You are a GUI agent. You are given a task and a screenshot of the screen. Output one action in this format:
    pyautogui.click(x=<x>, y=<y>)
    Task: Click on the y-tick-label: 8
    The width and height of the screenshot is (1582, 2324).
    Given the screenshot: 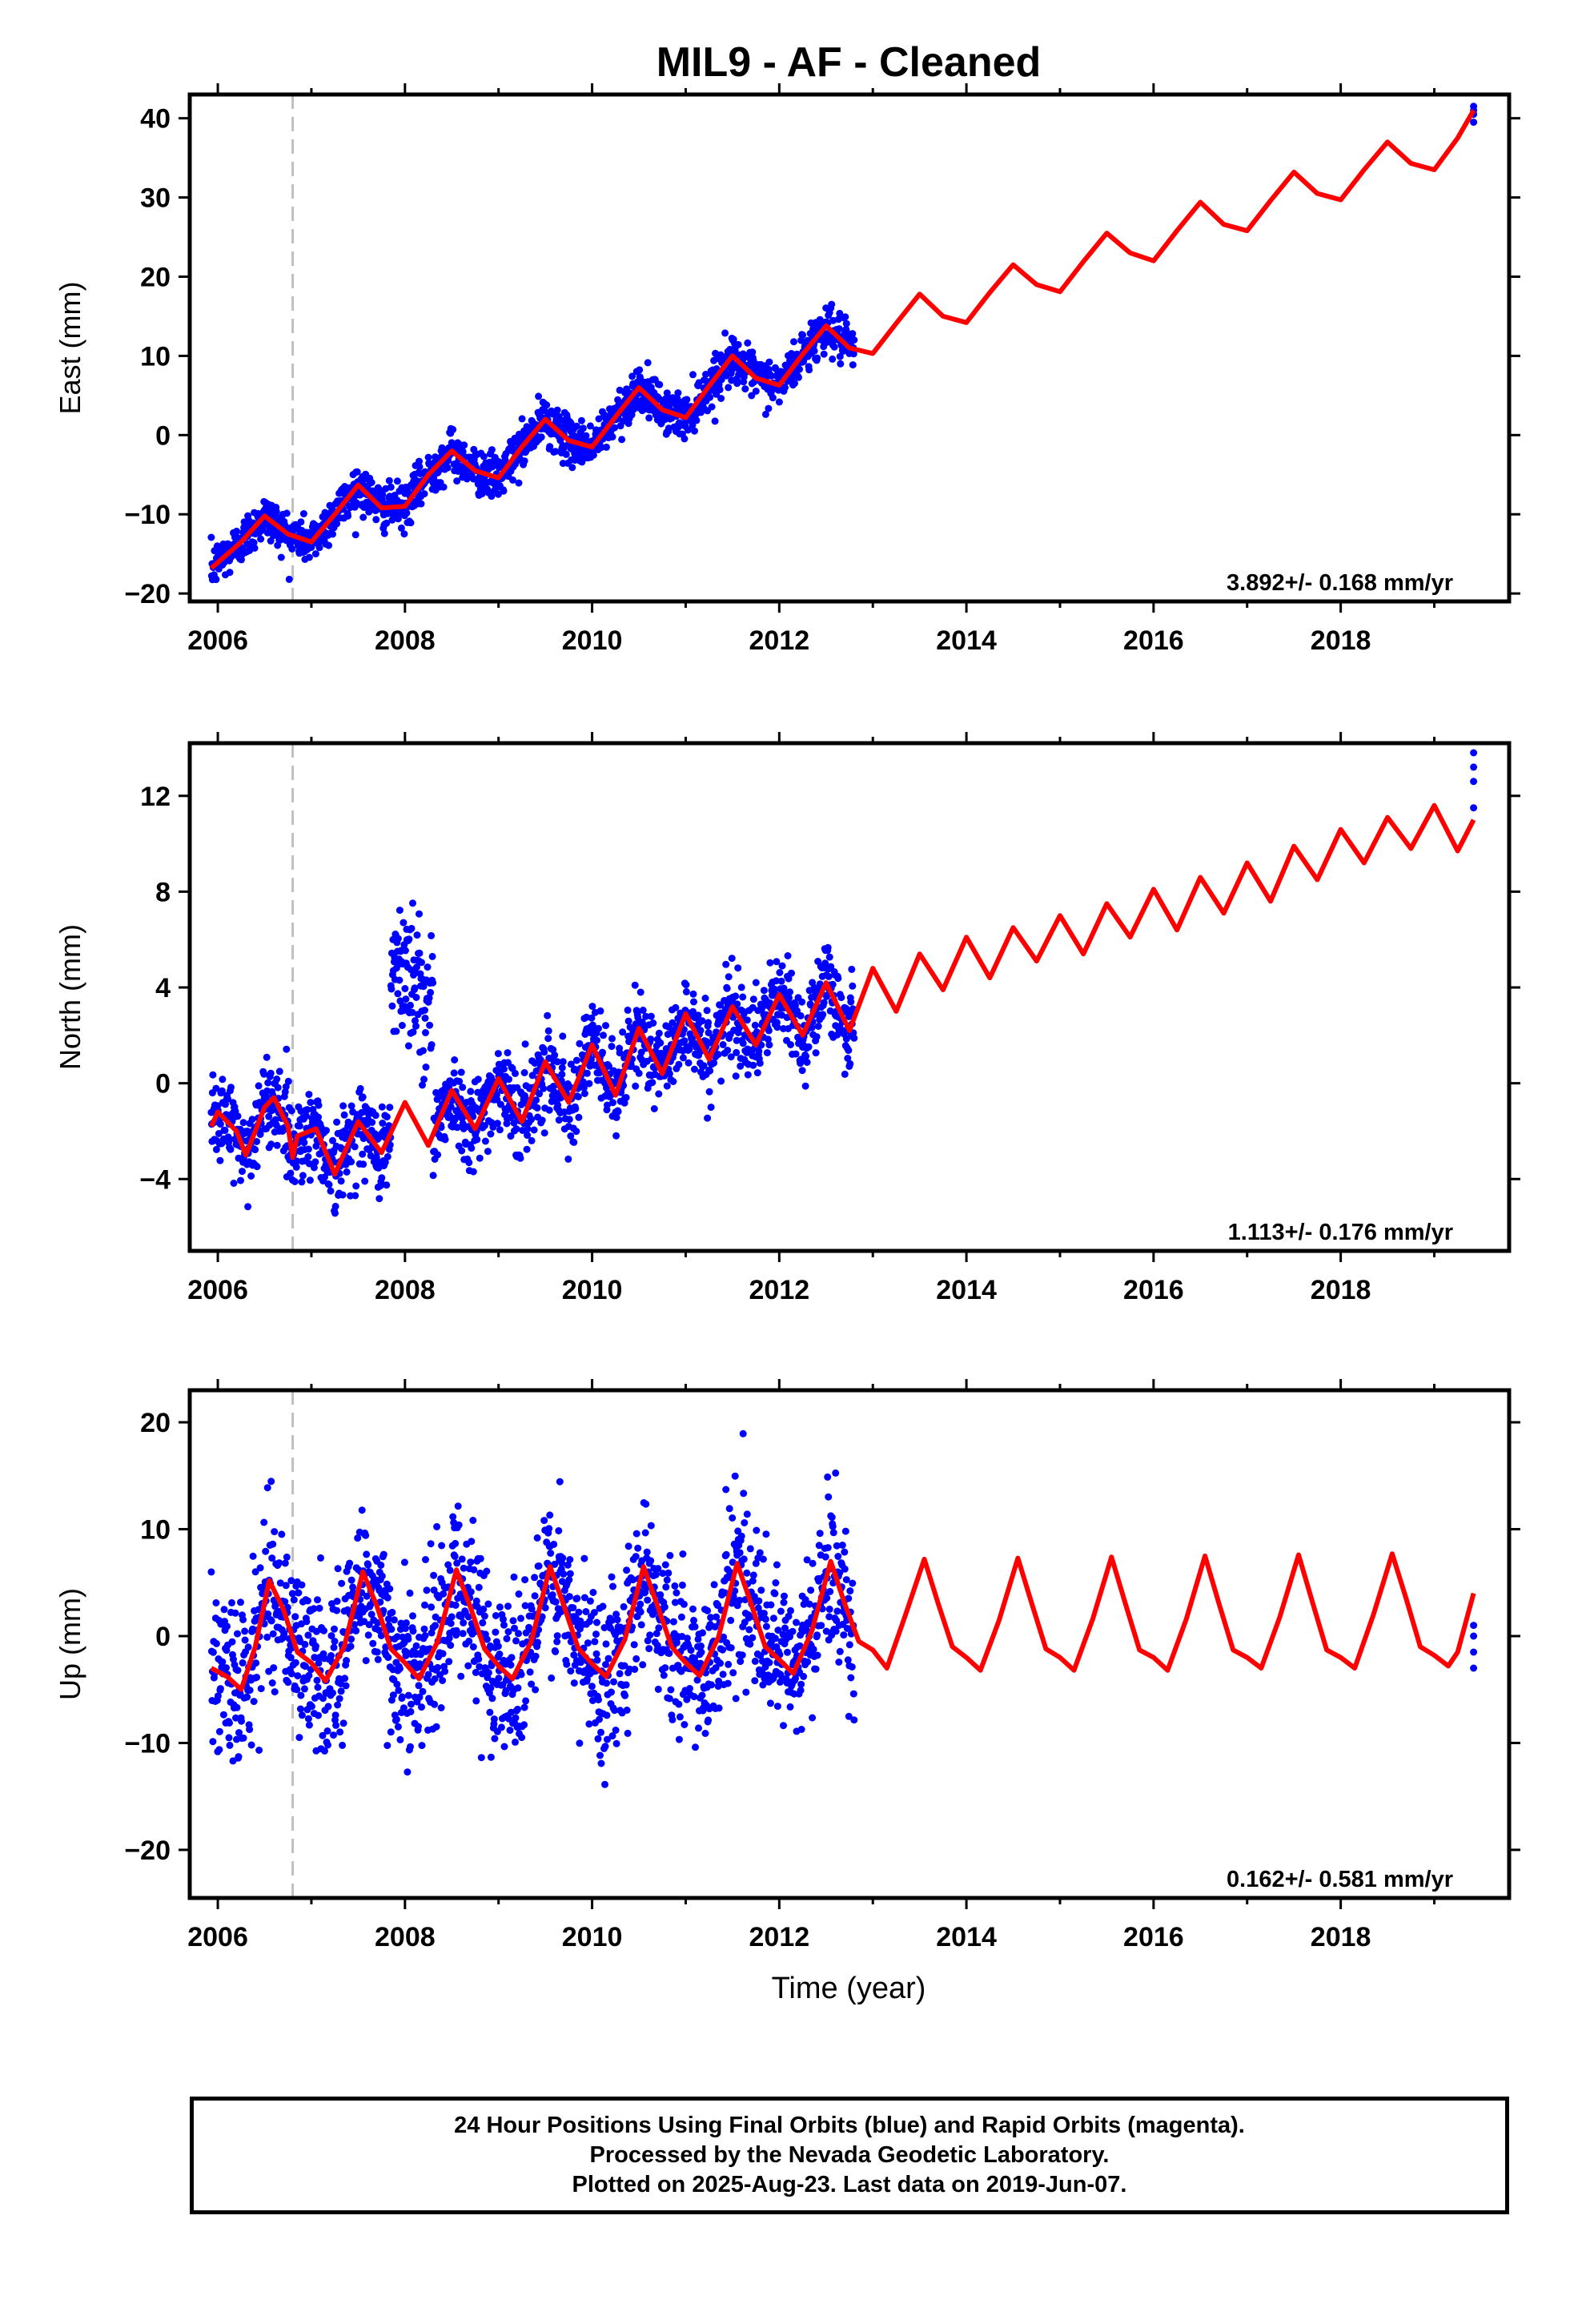 What is the action you would take?
    pyautogui.click(x=163, y=892)
    